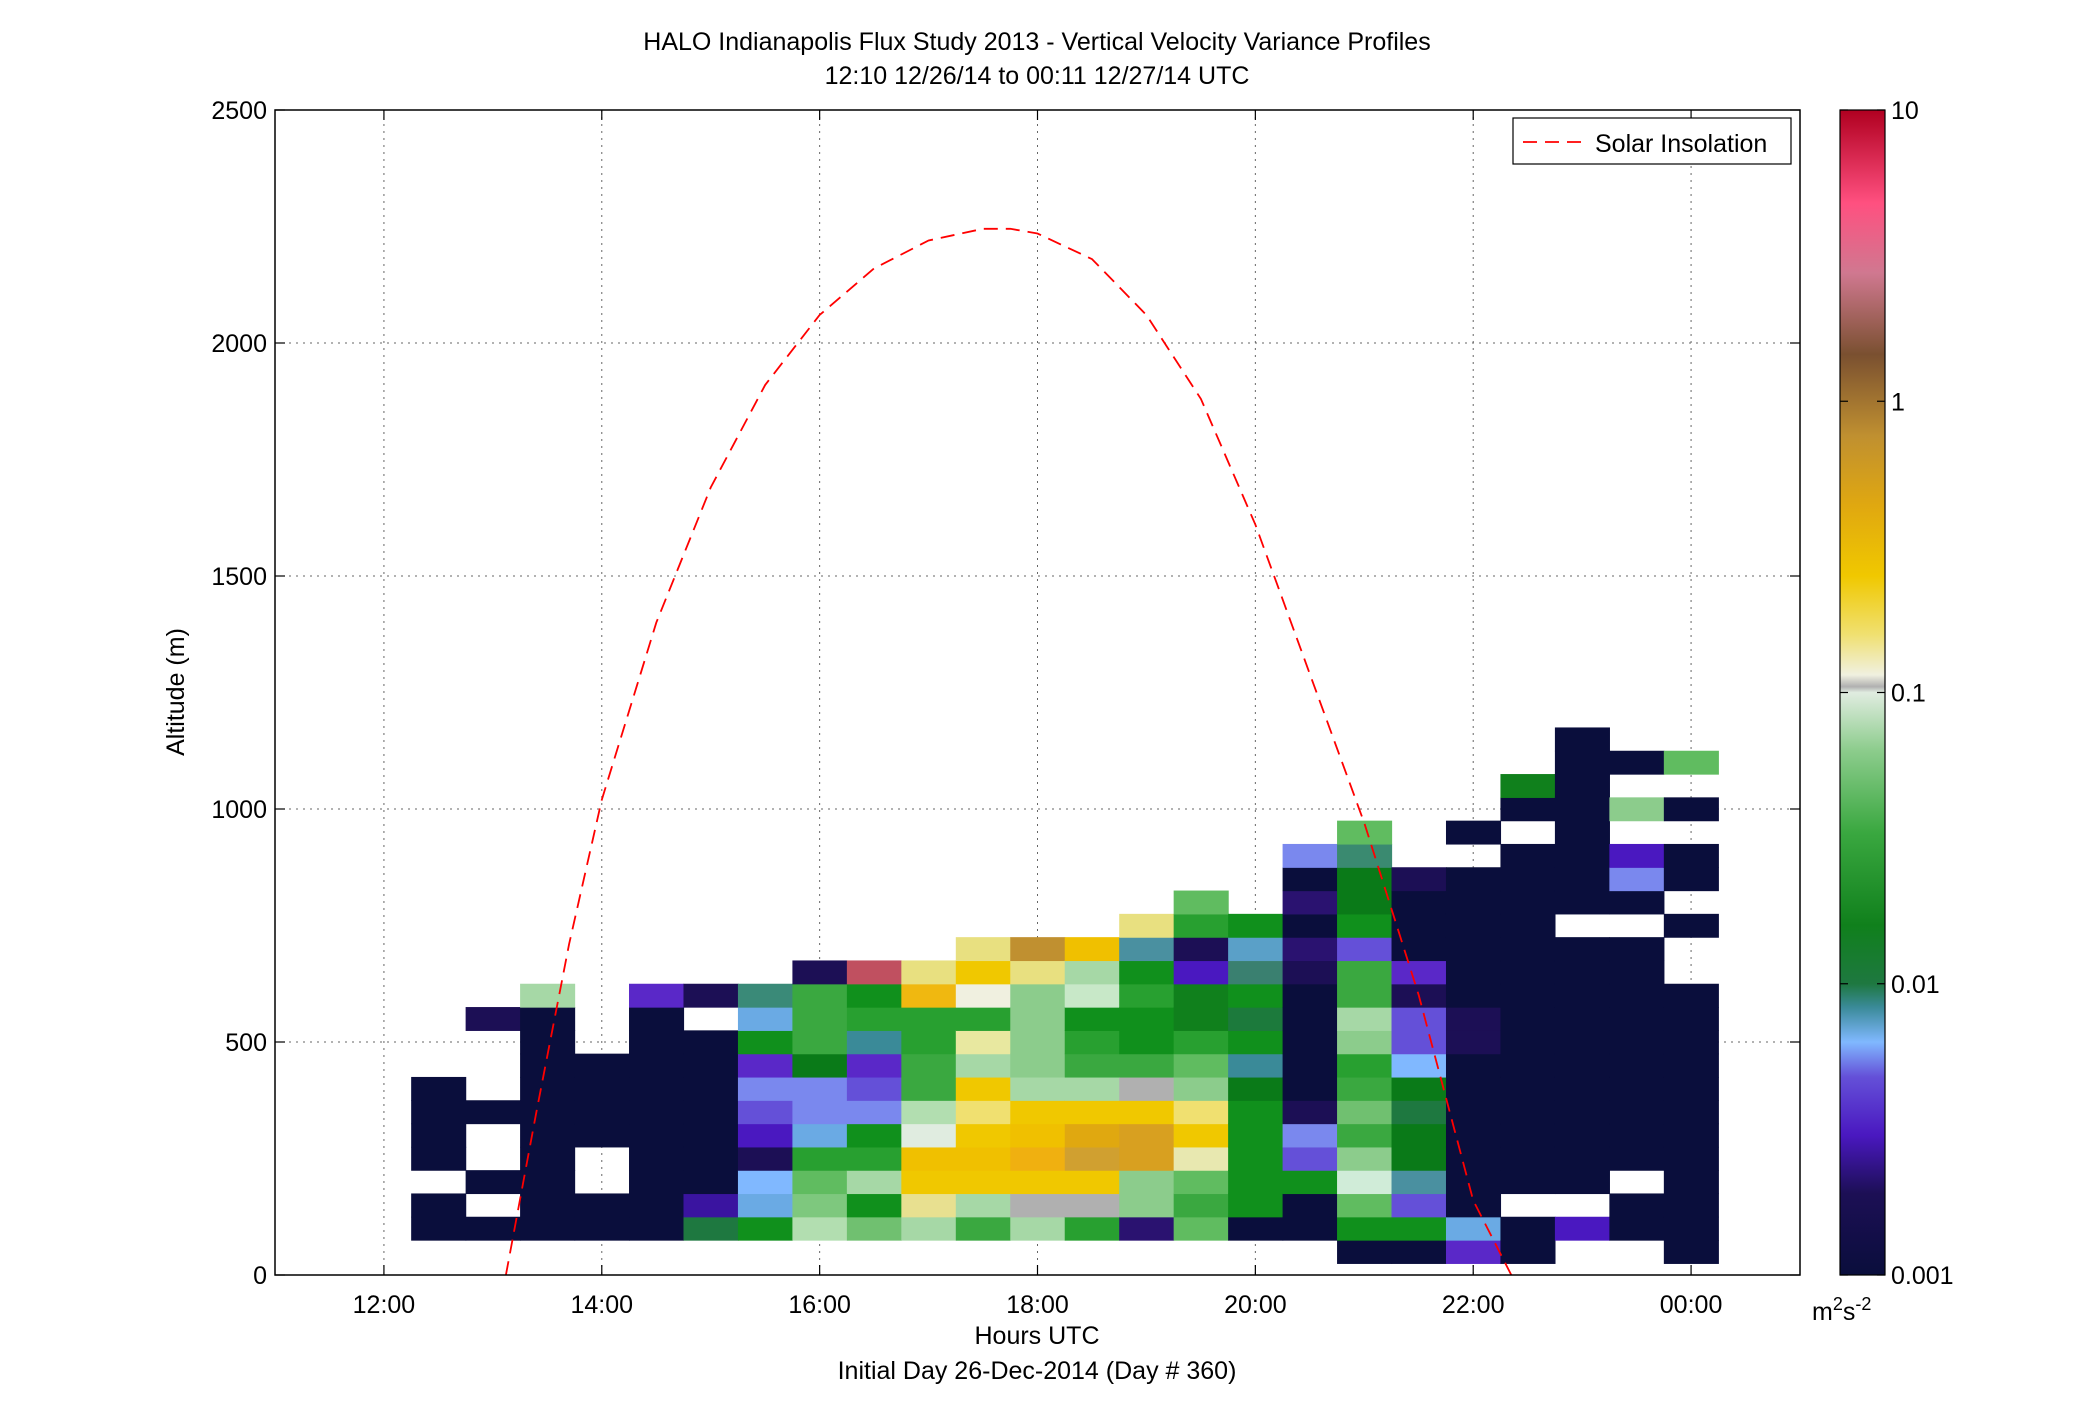 The width and height of the screenshot is (2098, 1425). I want to click on x-tick-label-1: 14:00, so click(602, 1305).